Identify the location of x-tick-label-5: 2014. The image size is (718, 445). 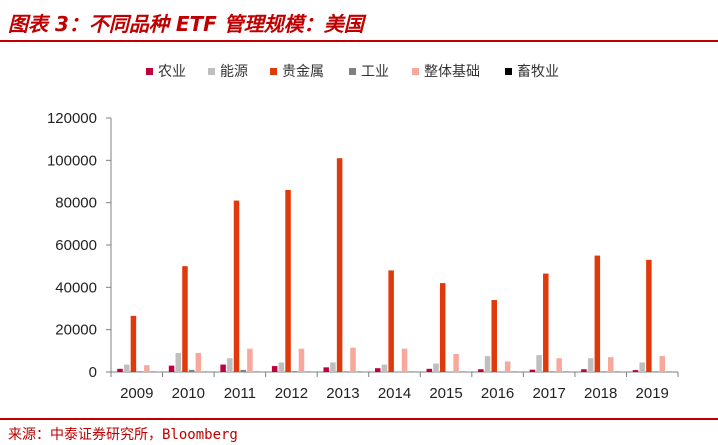
(394, 393).